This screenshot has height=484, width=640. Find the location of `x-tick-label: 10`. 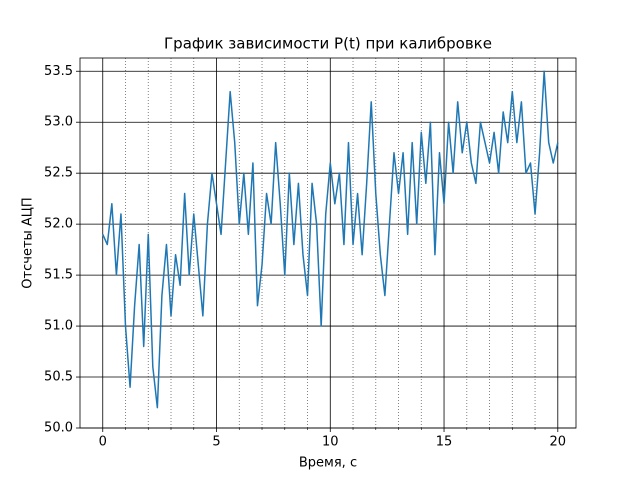

x-tick-label: 10 is located at coordinates (330, 442).